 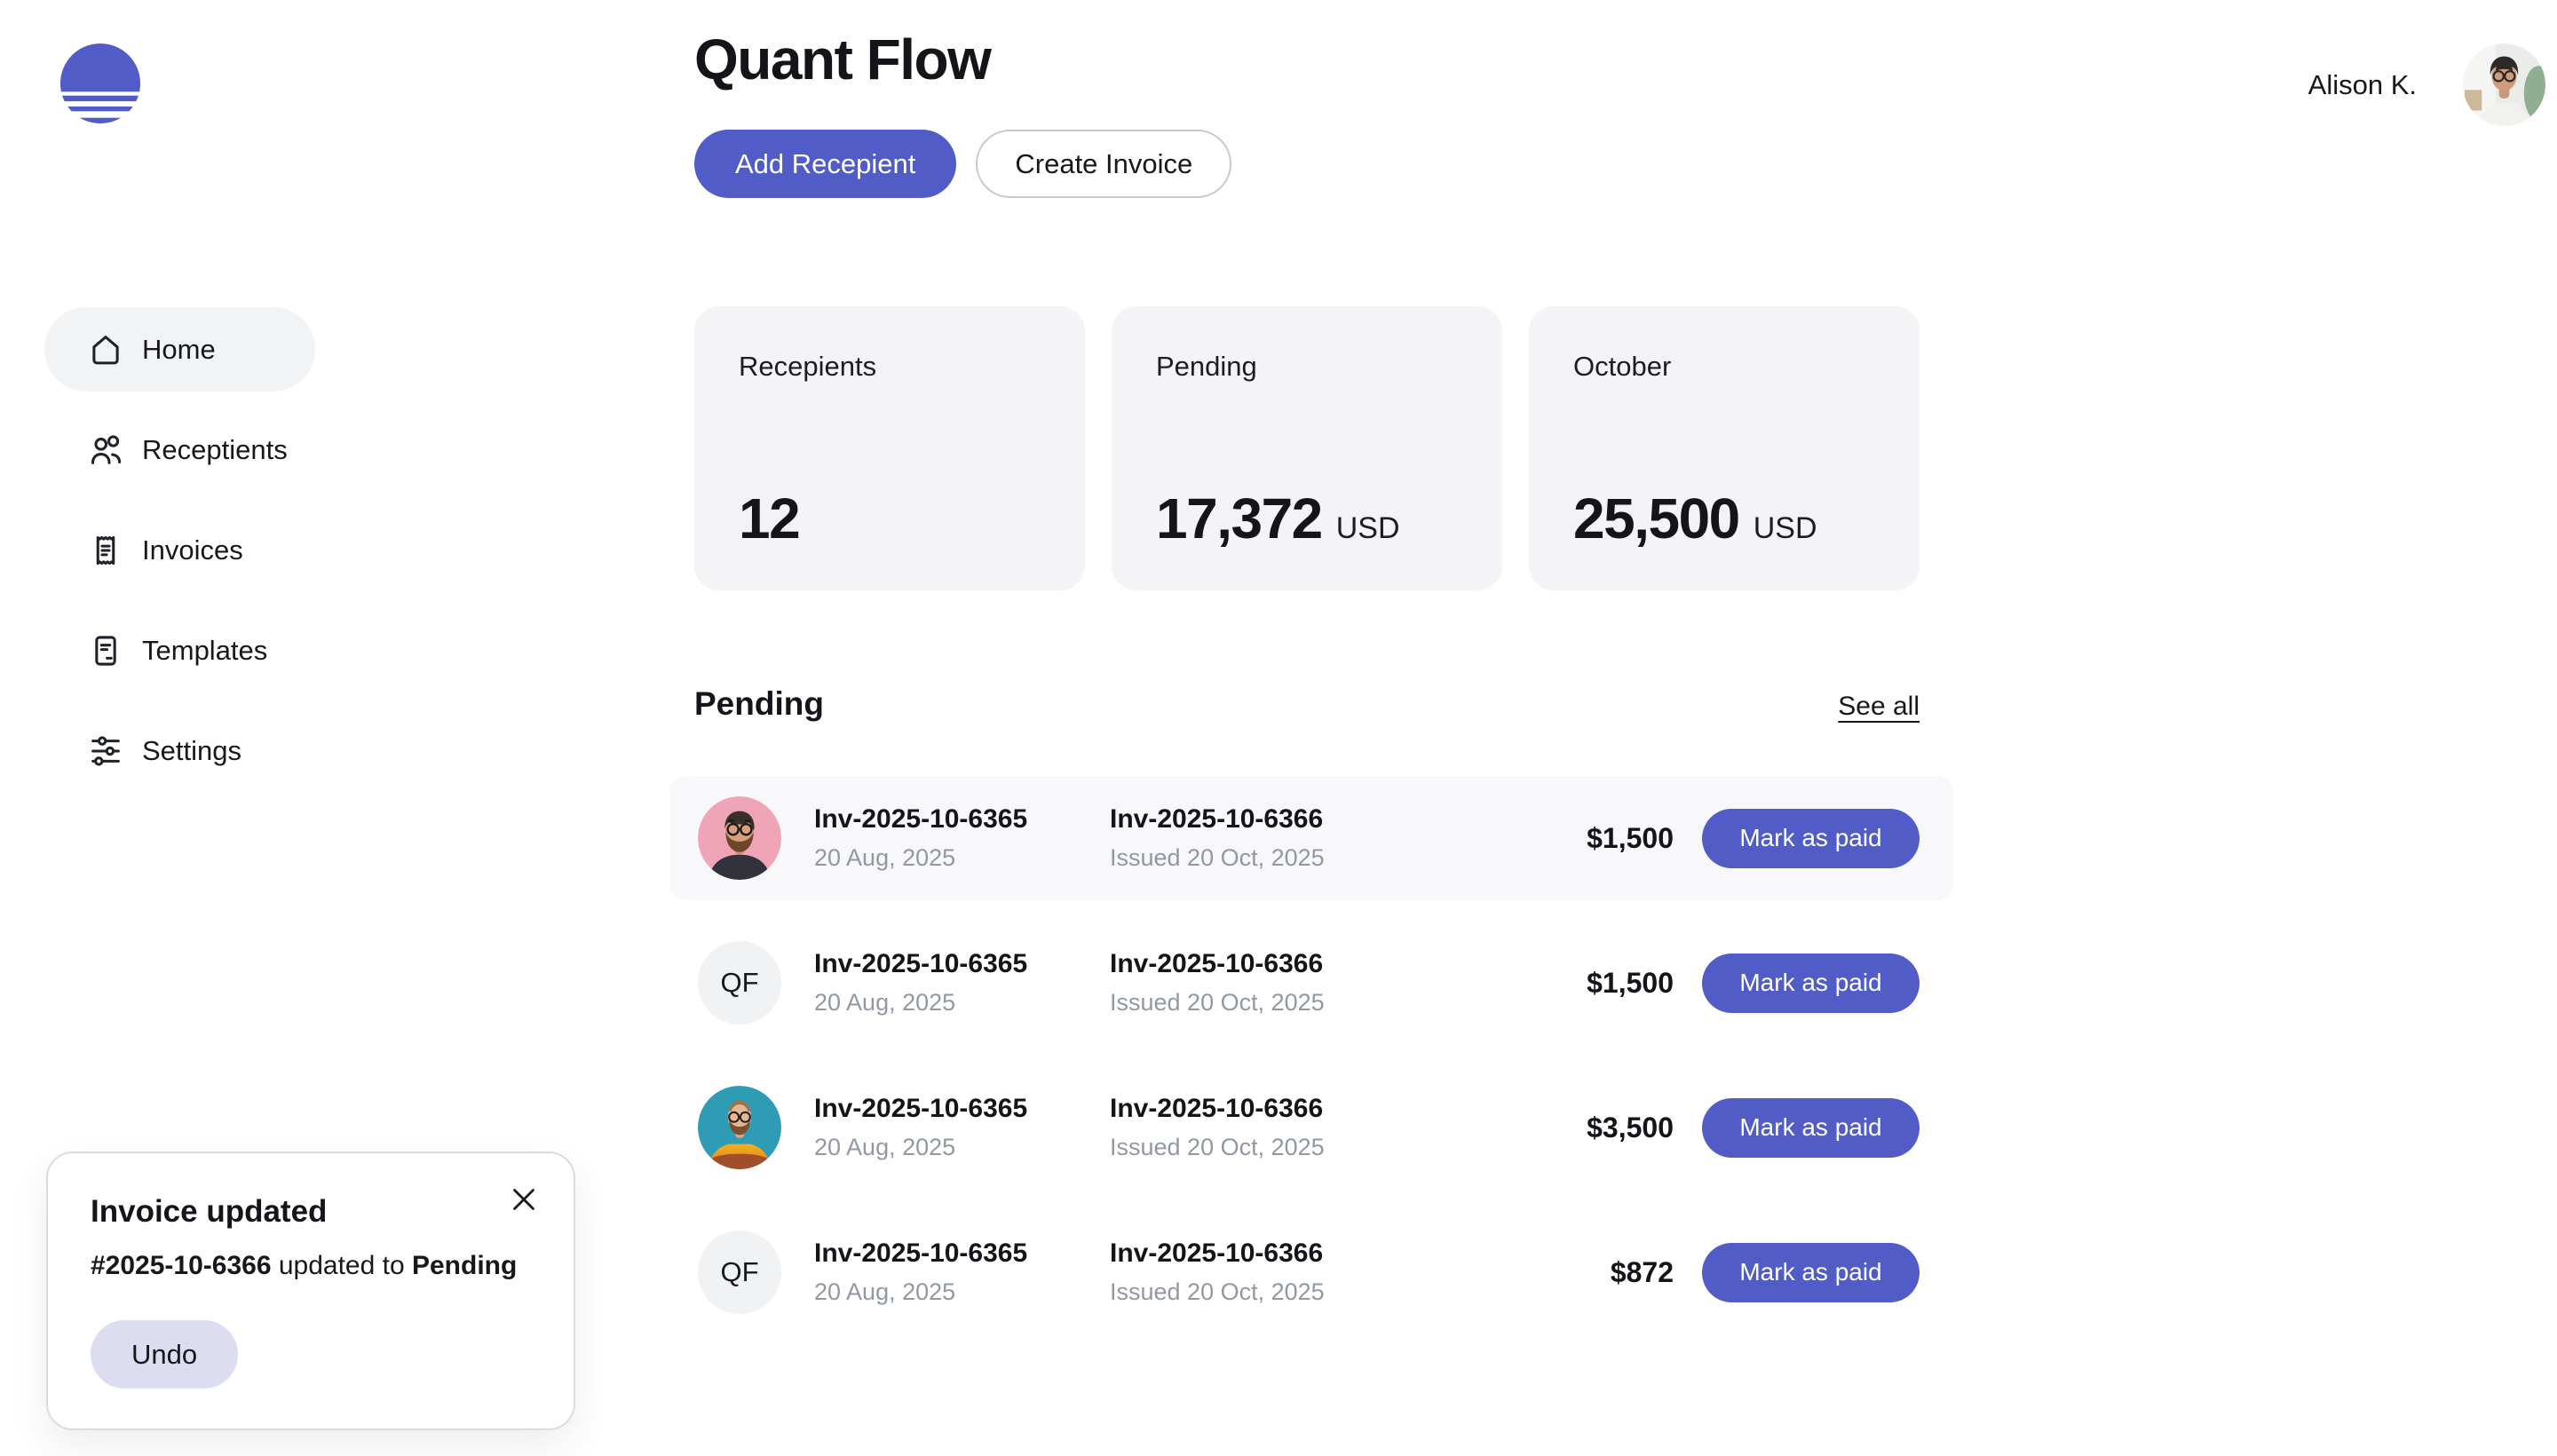 I want to click on toast-message-part: Pending, so click(x=464, y=1265).